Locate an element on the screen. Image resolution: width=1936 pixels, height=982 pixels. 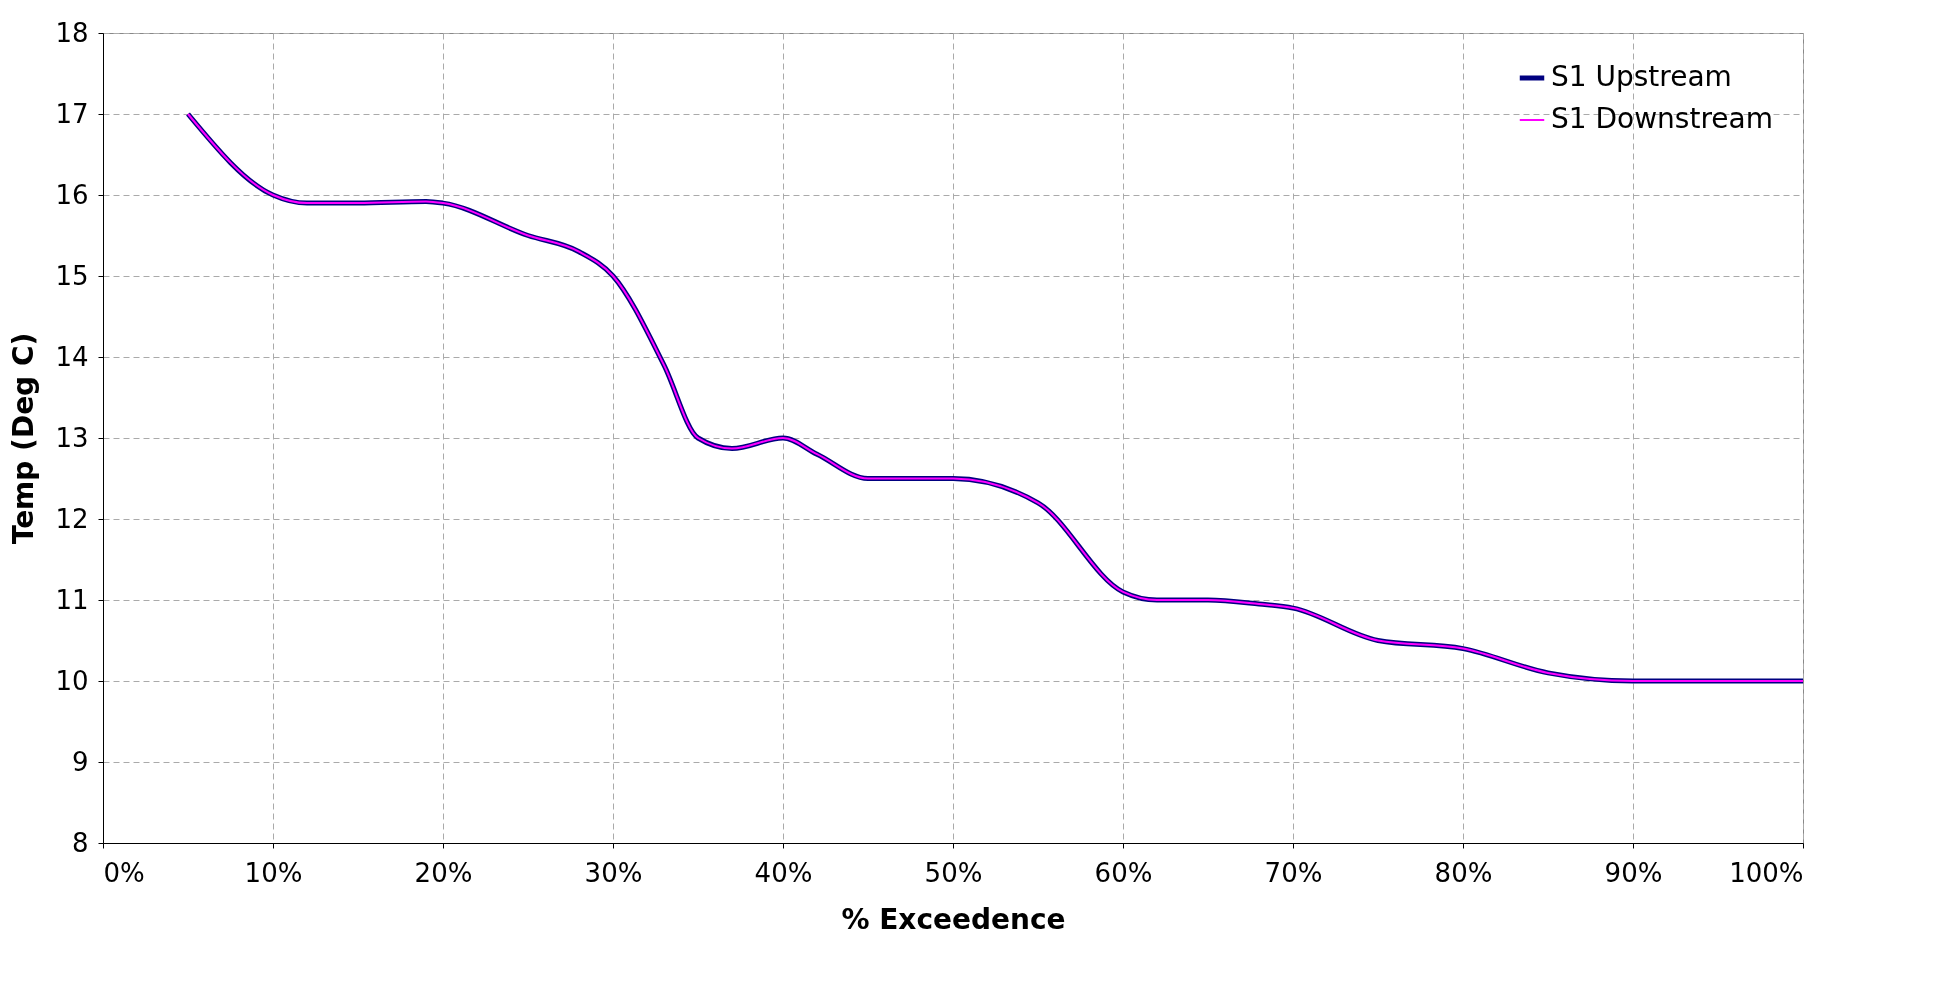
x-tick-label: 80% is located at coordinates (1463, 872).